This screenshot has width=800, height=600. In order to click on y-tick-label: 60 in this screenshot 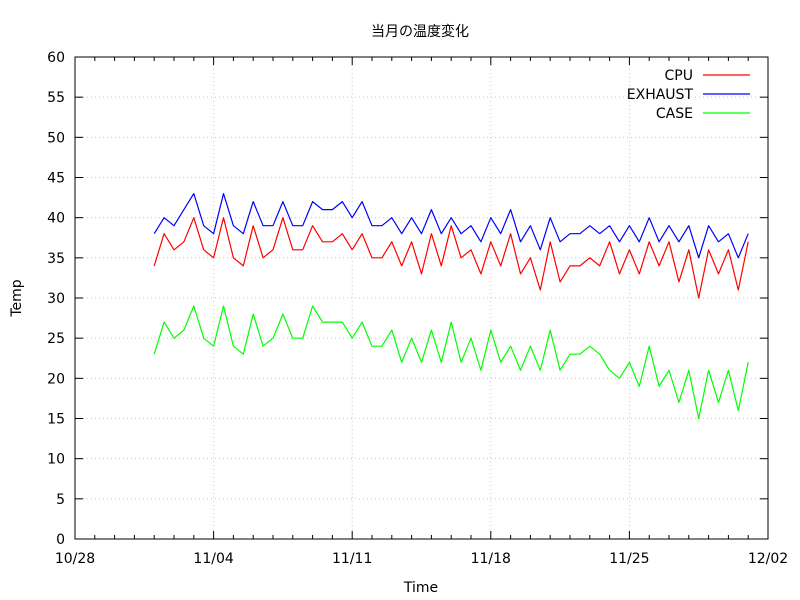, I will do `click(56, 58)`.